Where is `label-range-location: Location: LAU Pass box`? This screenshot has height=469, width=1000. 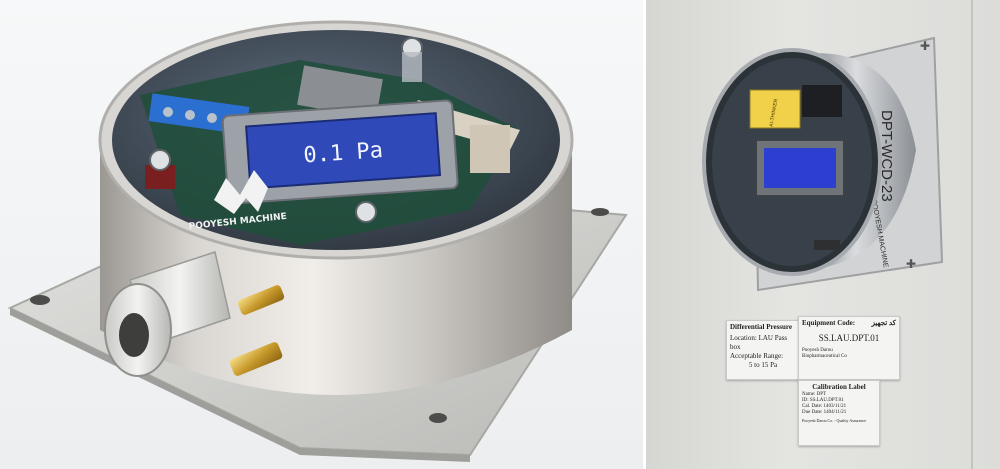
label-range-location: Location: LAU Pass box is located at coordinates (759, 342).